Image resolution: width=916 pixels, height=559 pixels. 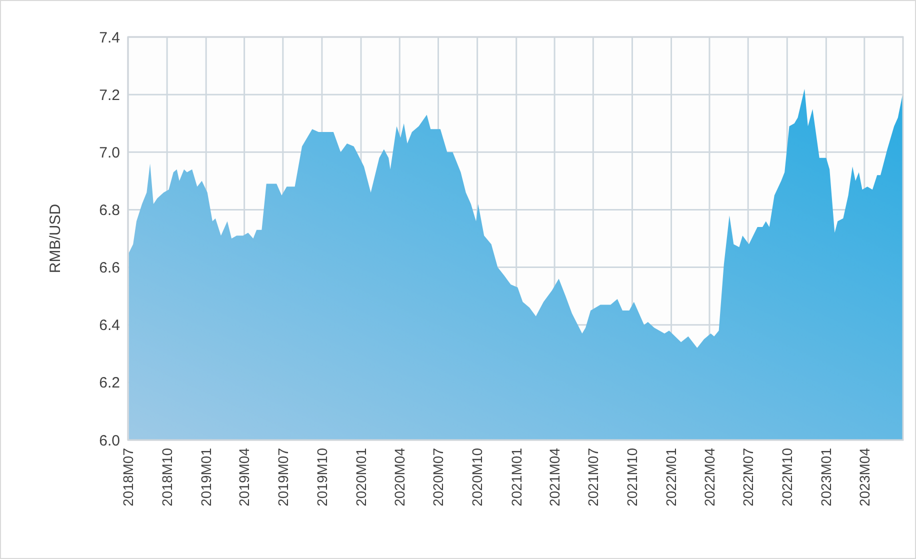 What do you see at coordinates (109, 383) in the screenshot?
I see `y-tick-label: 6.2` at bounding box center [109, 383].